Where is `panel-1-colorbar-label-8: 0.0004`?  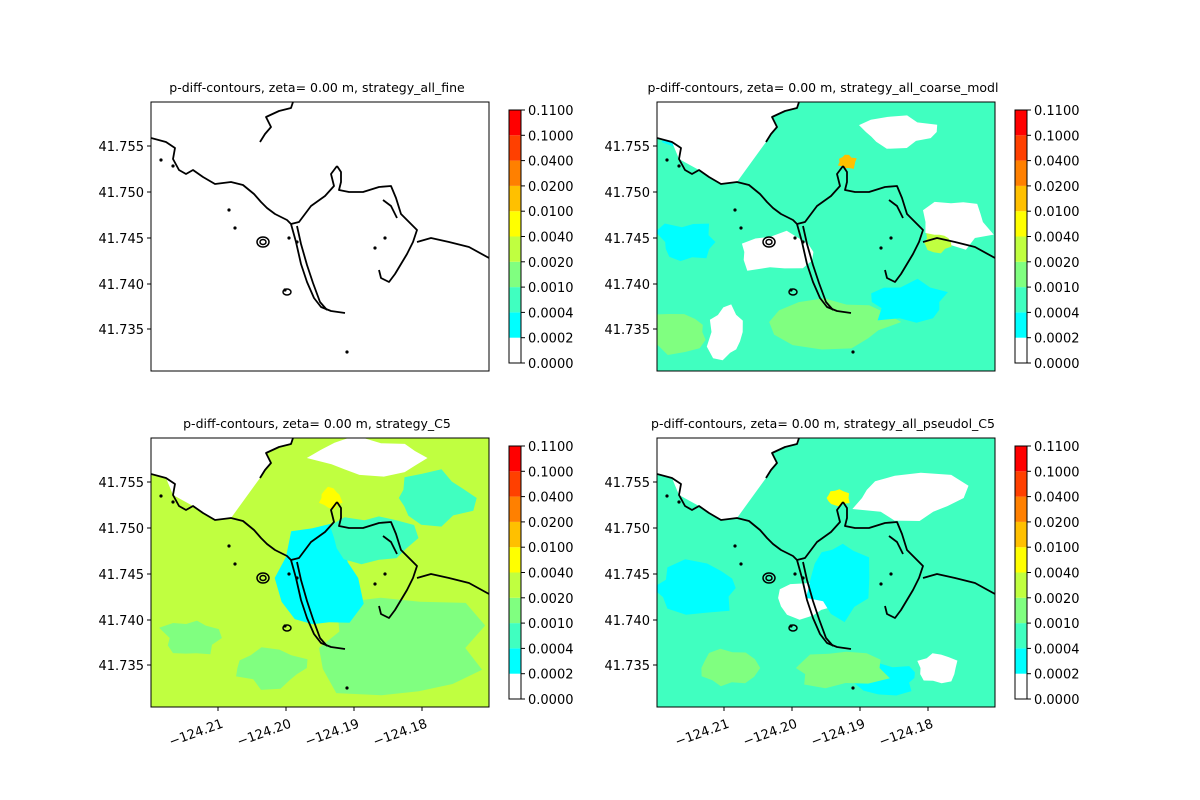 panel-1-colorbar-label-8: 0.0004 is located at coordinates (1057, 313).